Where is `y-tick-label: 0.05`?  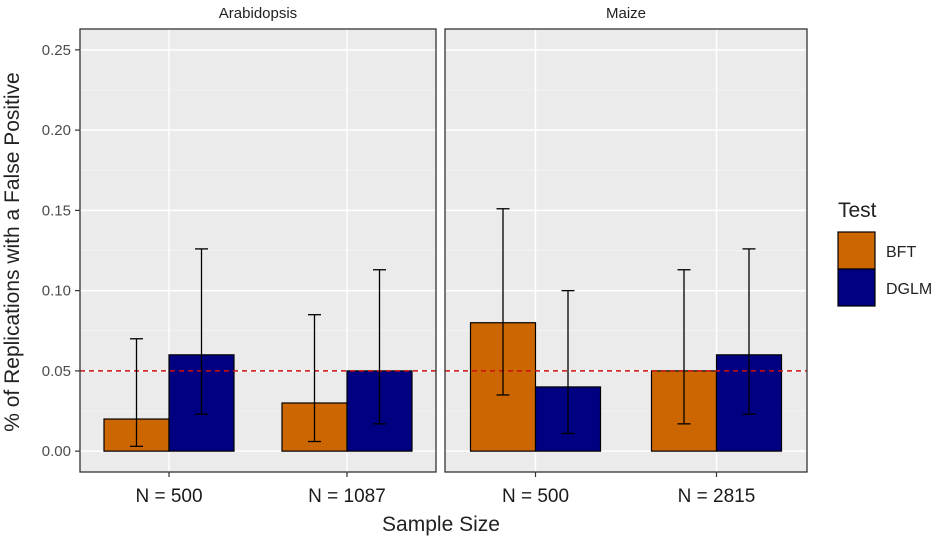
y-tick-label: 0.05 is located at coordinates (56, 371).